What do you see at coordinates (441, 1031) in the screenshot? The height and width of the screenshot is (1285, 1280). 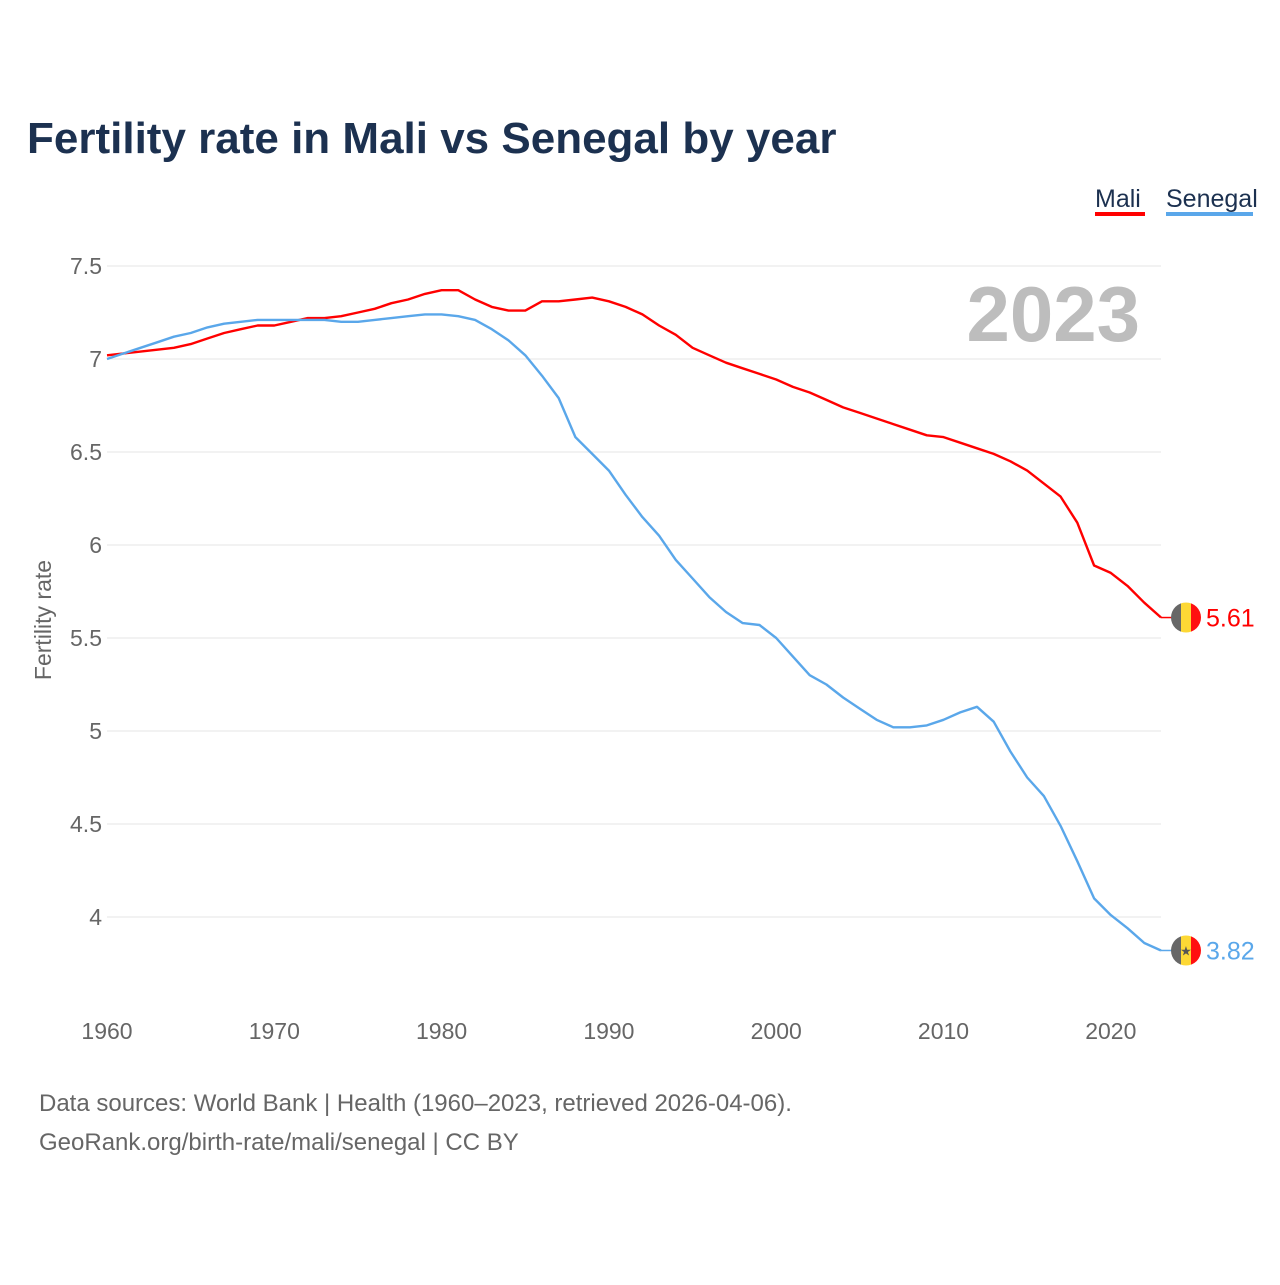 I see `x-tick-label: 1980` at bounding box center [441, 1031].